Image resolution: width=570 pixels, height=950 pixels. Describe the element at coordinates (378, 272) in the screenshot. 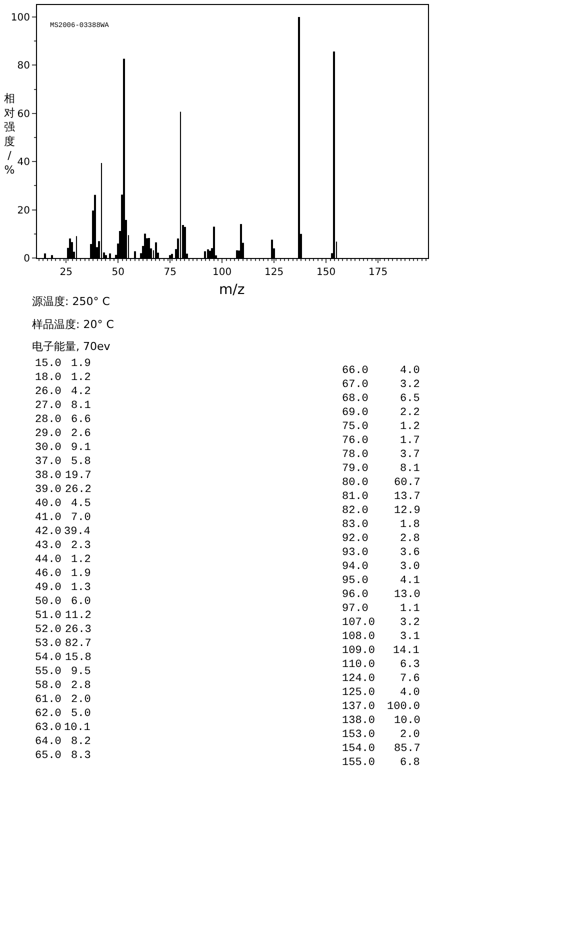

I see `x-tick-label: 175` at that location.